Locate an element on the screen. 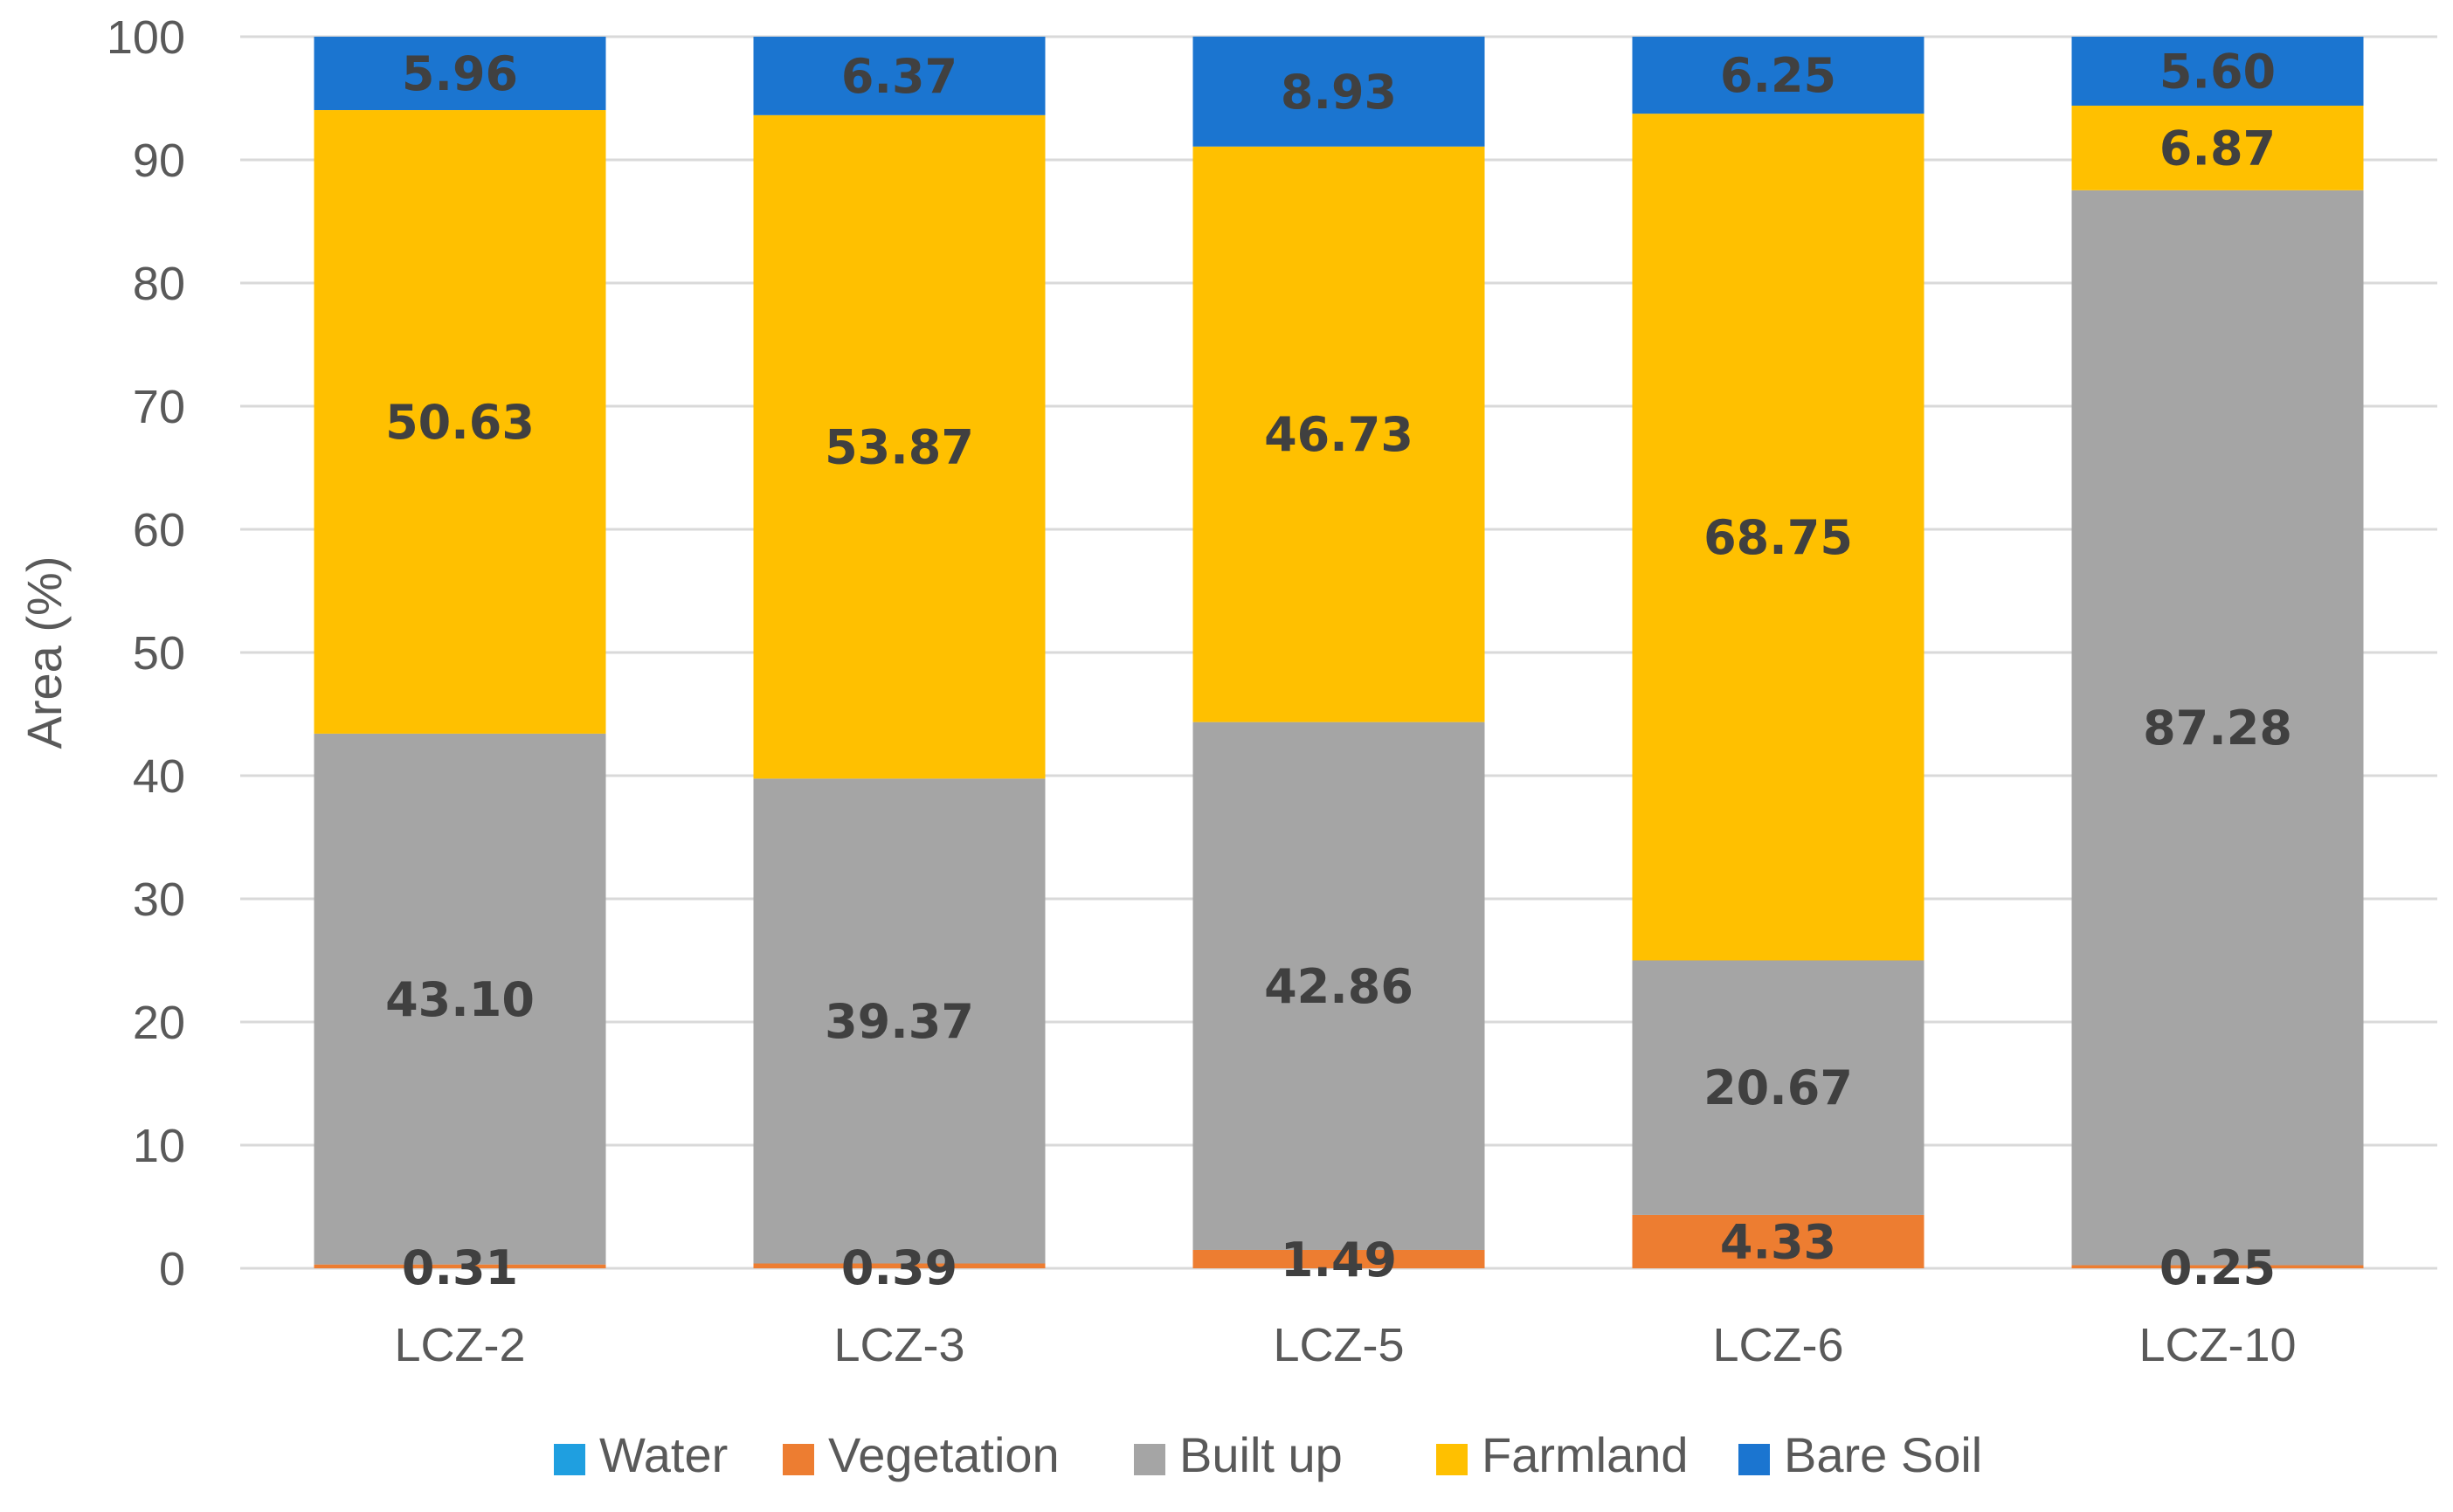 This screenshot has width=2453, height=1512. data-label: 43.10 is located at coordinates (460, 999).